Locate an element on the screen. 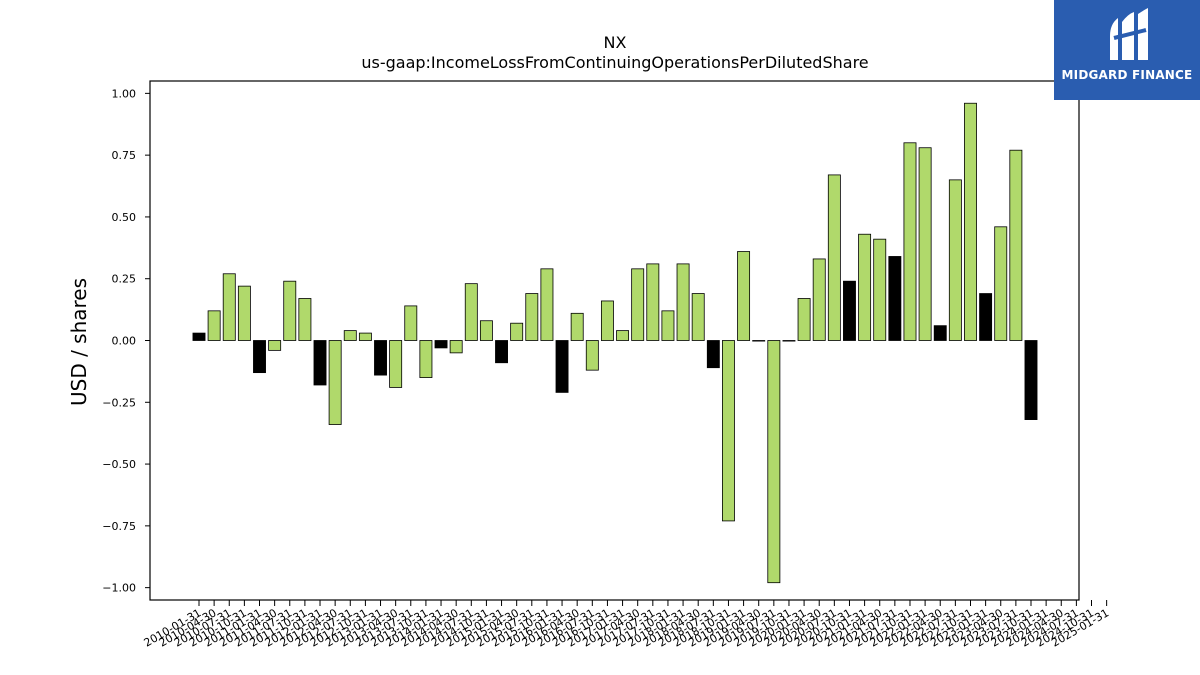  y-tick-label: −0.25 is located at coordinates (119, 402).